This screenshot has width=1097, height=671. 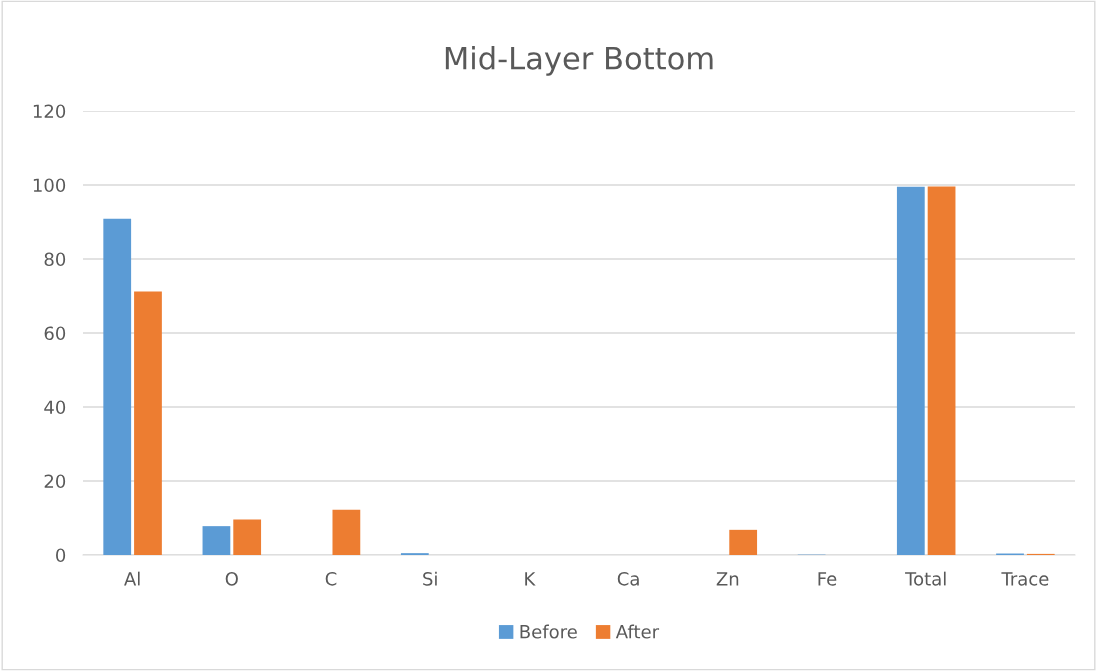 I want to click on x-tick-label: Si, so click(x=430, y=578).